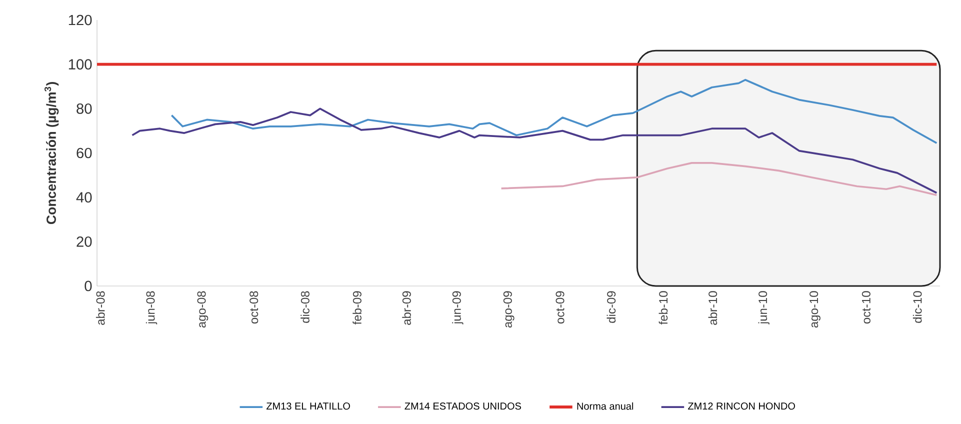 This screenshot has height=424, width=961. Describe the element at coordinates (202, 309) in the screenshot. I see `x-tick-label: ago-08` at that location.